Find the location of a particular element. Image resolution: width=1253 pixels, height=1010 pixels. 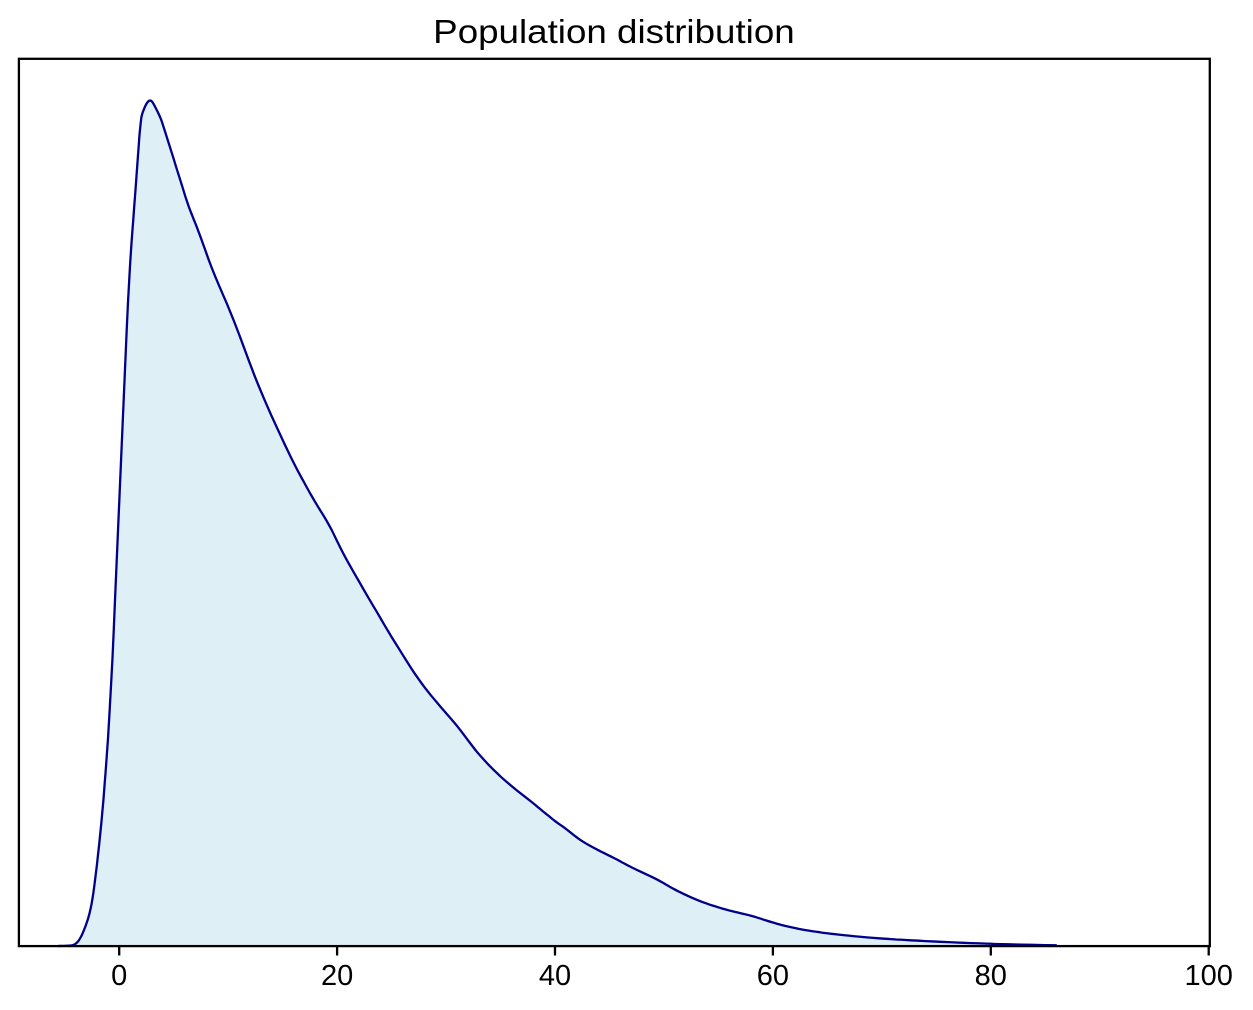

svg-text: 100 is located at coordinates (1209, 976).